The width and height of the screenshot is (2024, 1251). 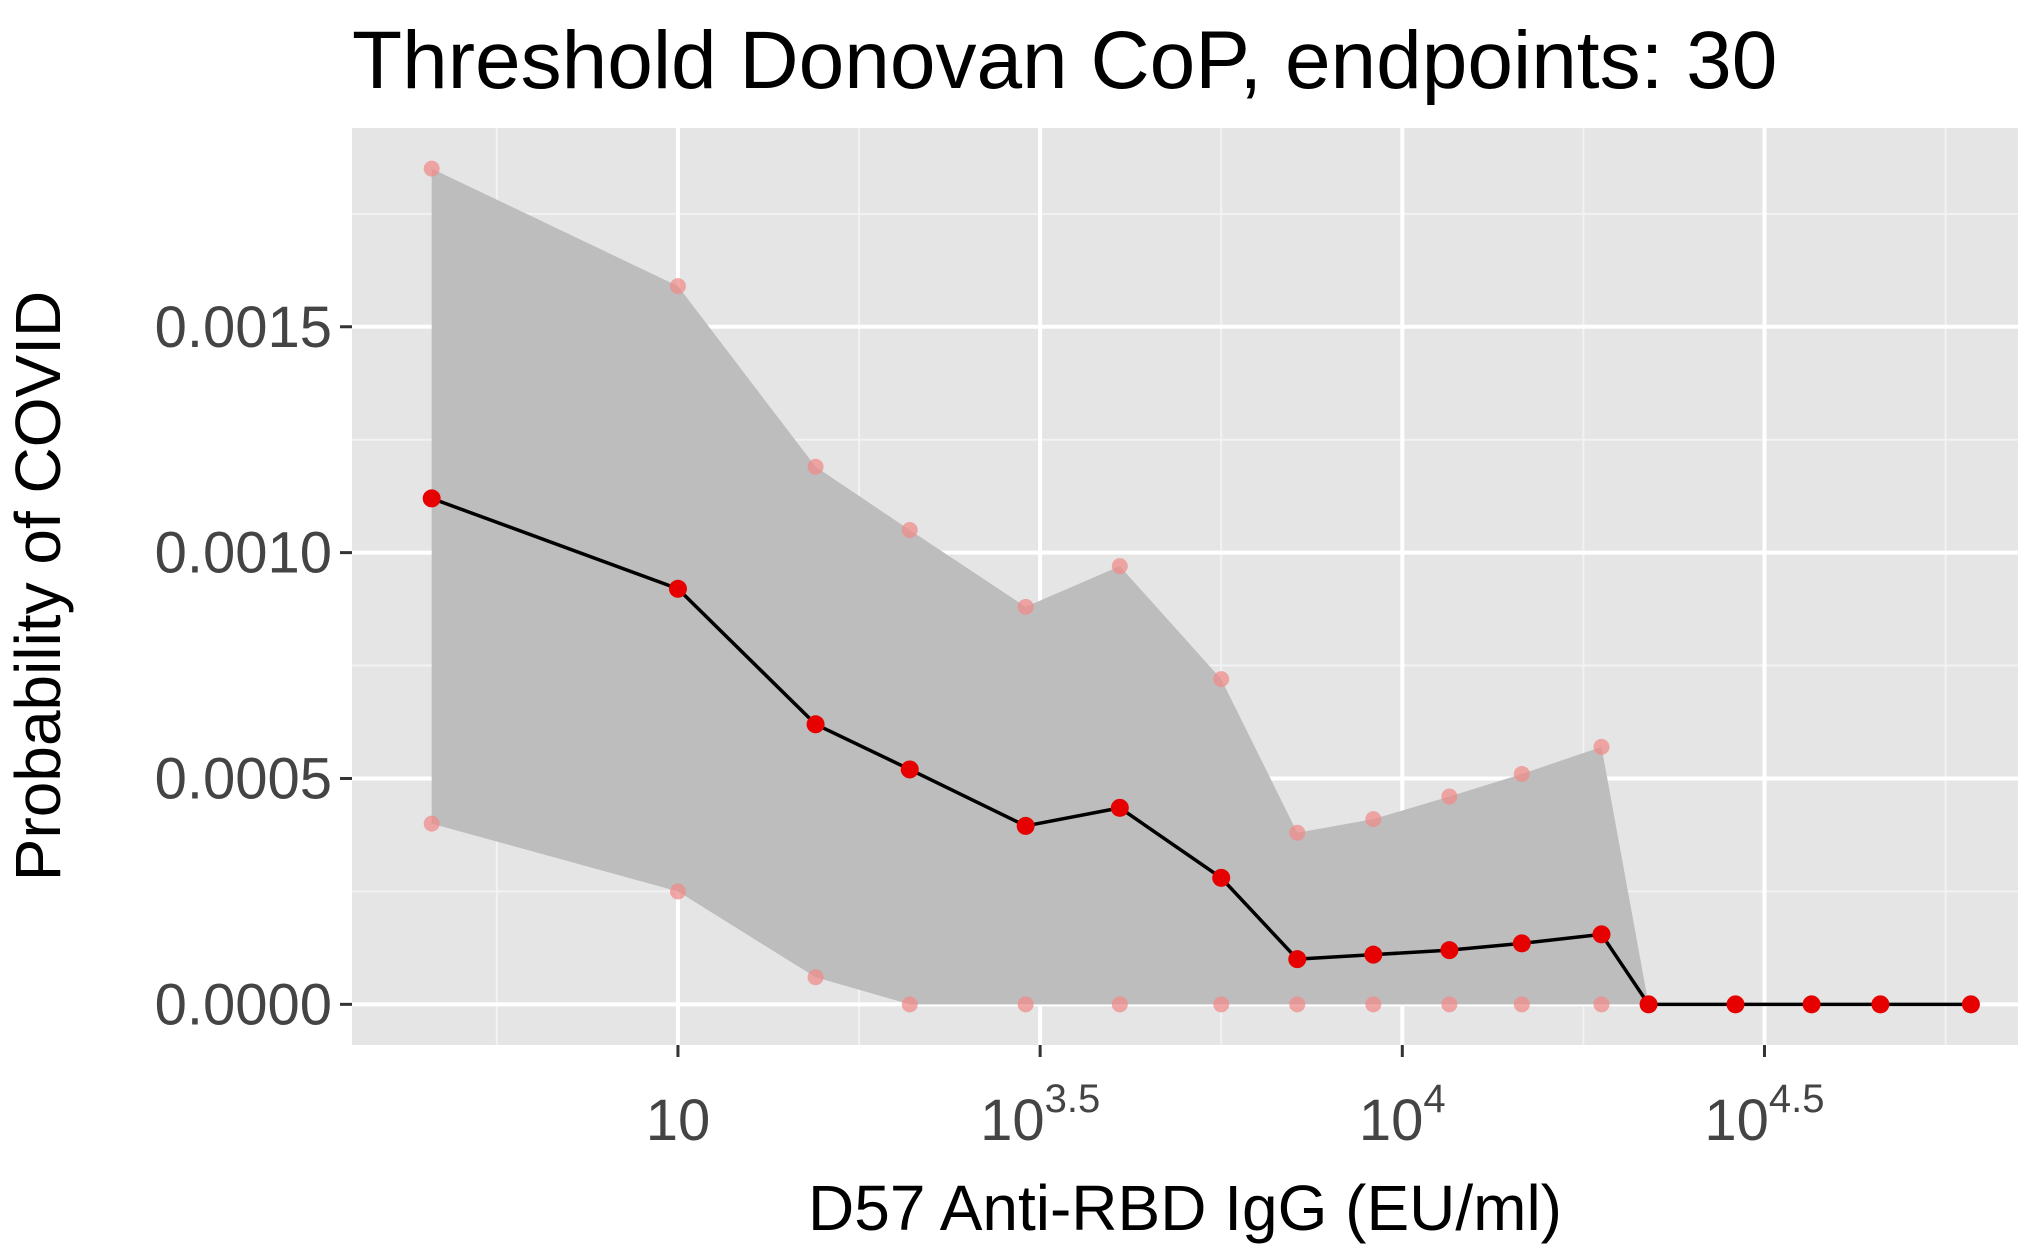 What do you see at coordinates (1064, 60) in the screenshot?
I see `chart-title: Threshold Donovan CoP, endpoints: 30` at bounding box center [1064, 60].